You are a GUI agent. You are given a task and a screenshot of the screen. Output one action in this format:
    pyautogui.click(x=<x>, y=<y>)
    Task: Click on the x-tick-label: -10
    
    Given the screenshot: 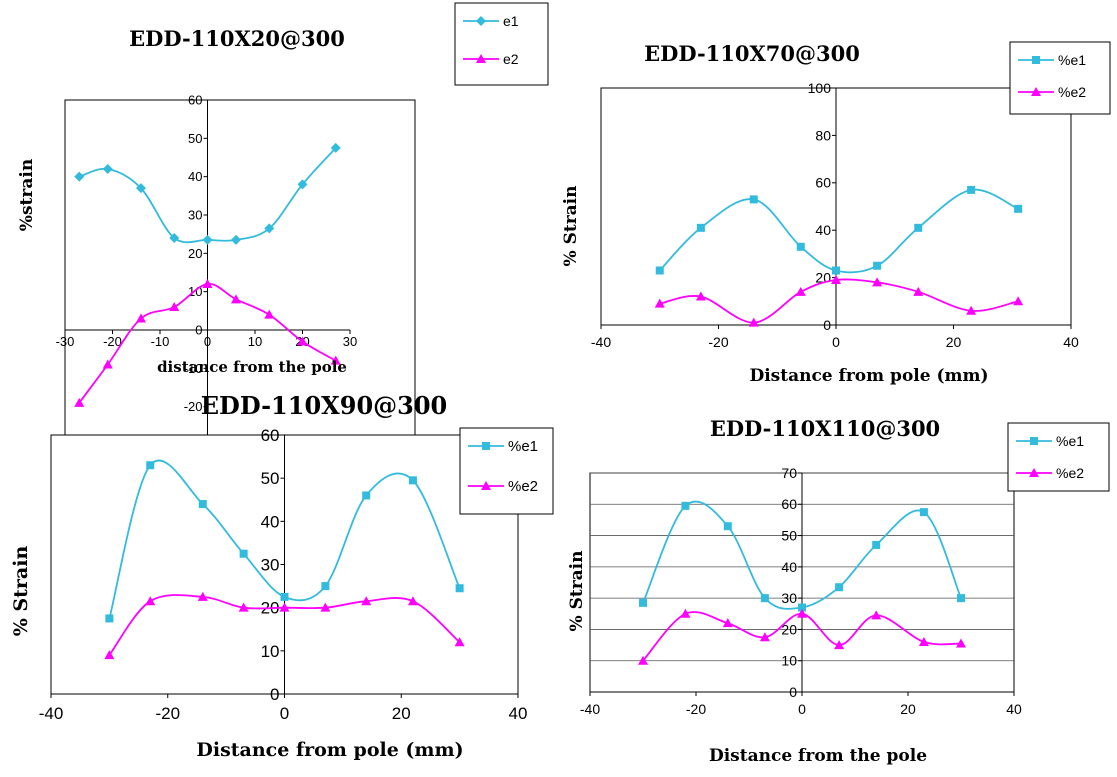 What is the action you would take?
    pyautogui.click(x=160, y=341)
    